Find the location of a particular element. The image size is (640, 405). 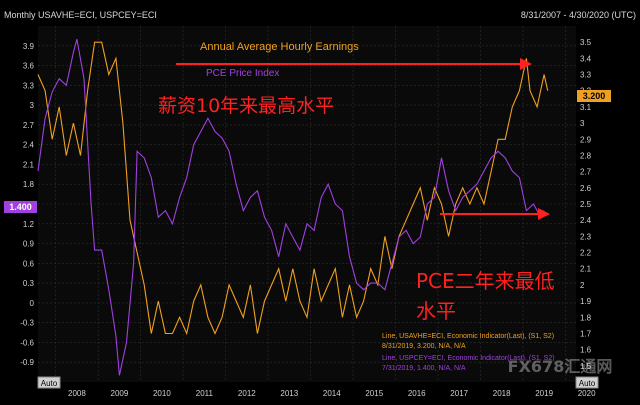

x-tick-label: 2009 is located at coordinates (120, 393).